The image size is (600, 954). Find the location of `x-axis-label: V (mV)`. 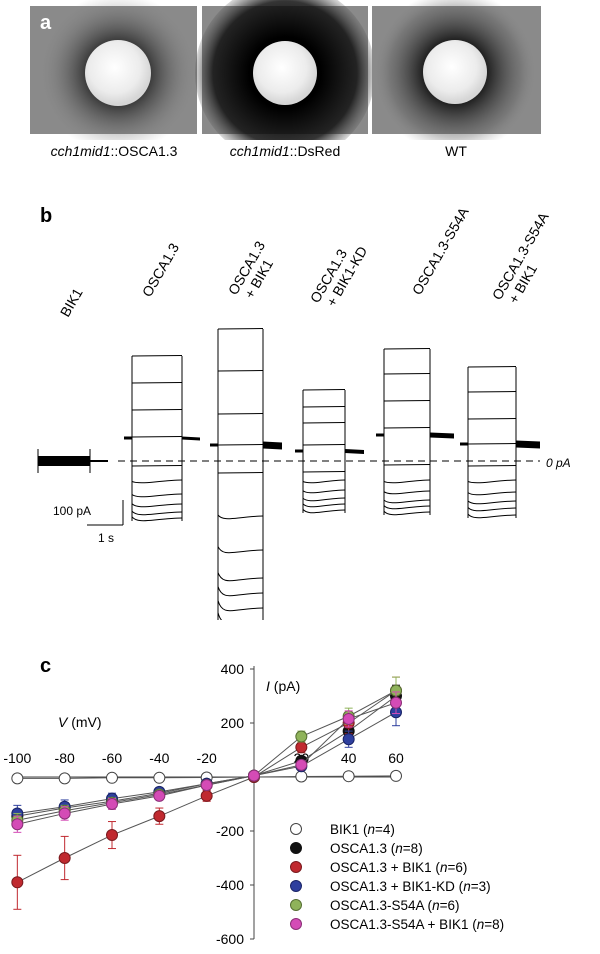

x-axis-label: V (mV) is located at coordinates (80, 722).